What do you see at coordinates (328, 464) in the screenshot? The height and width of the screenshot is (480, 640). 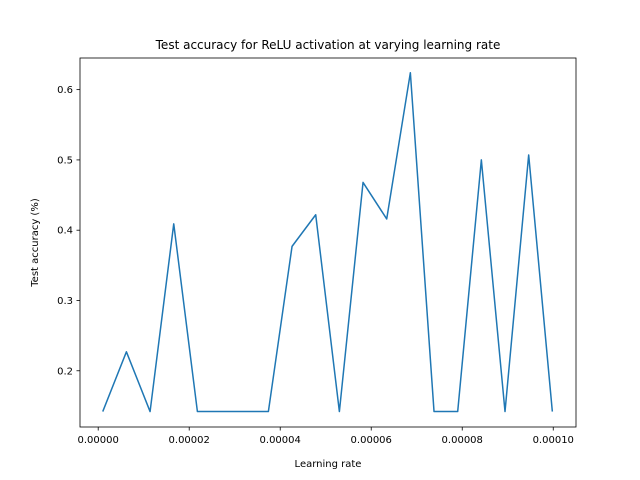 I see `x-axis-title: Learning rate` at bounding box center [328, 464].